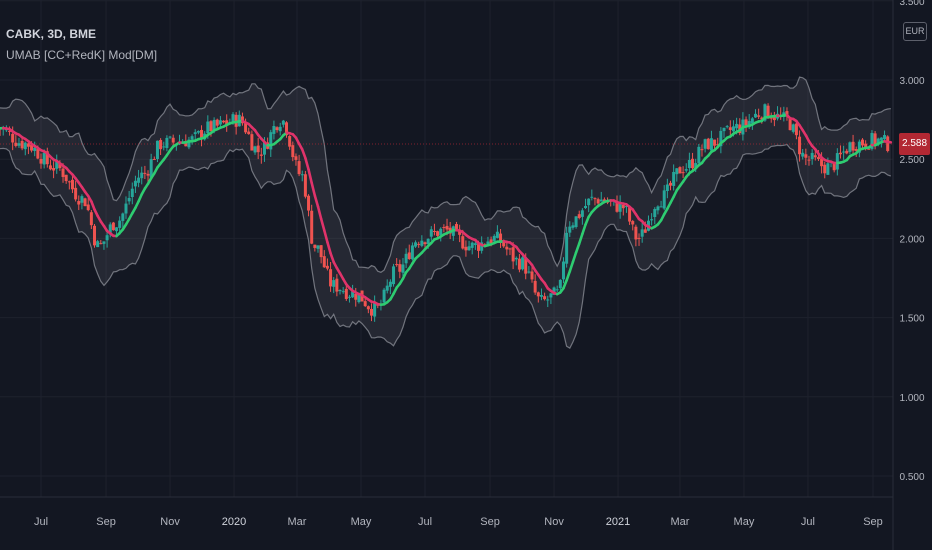 This screenshot has height=550, width=932. Describe the element at coordinates (41, 522) in the screenshot. I see `time-tick-label: Jul` at that location.